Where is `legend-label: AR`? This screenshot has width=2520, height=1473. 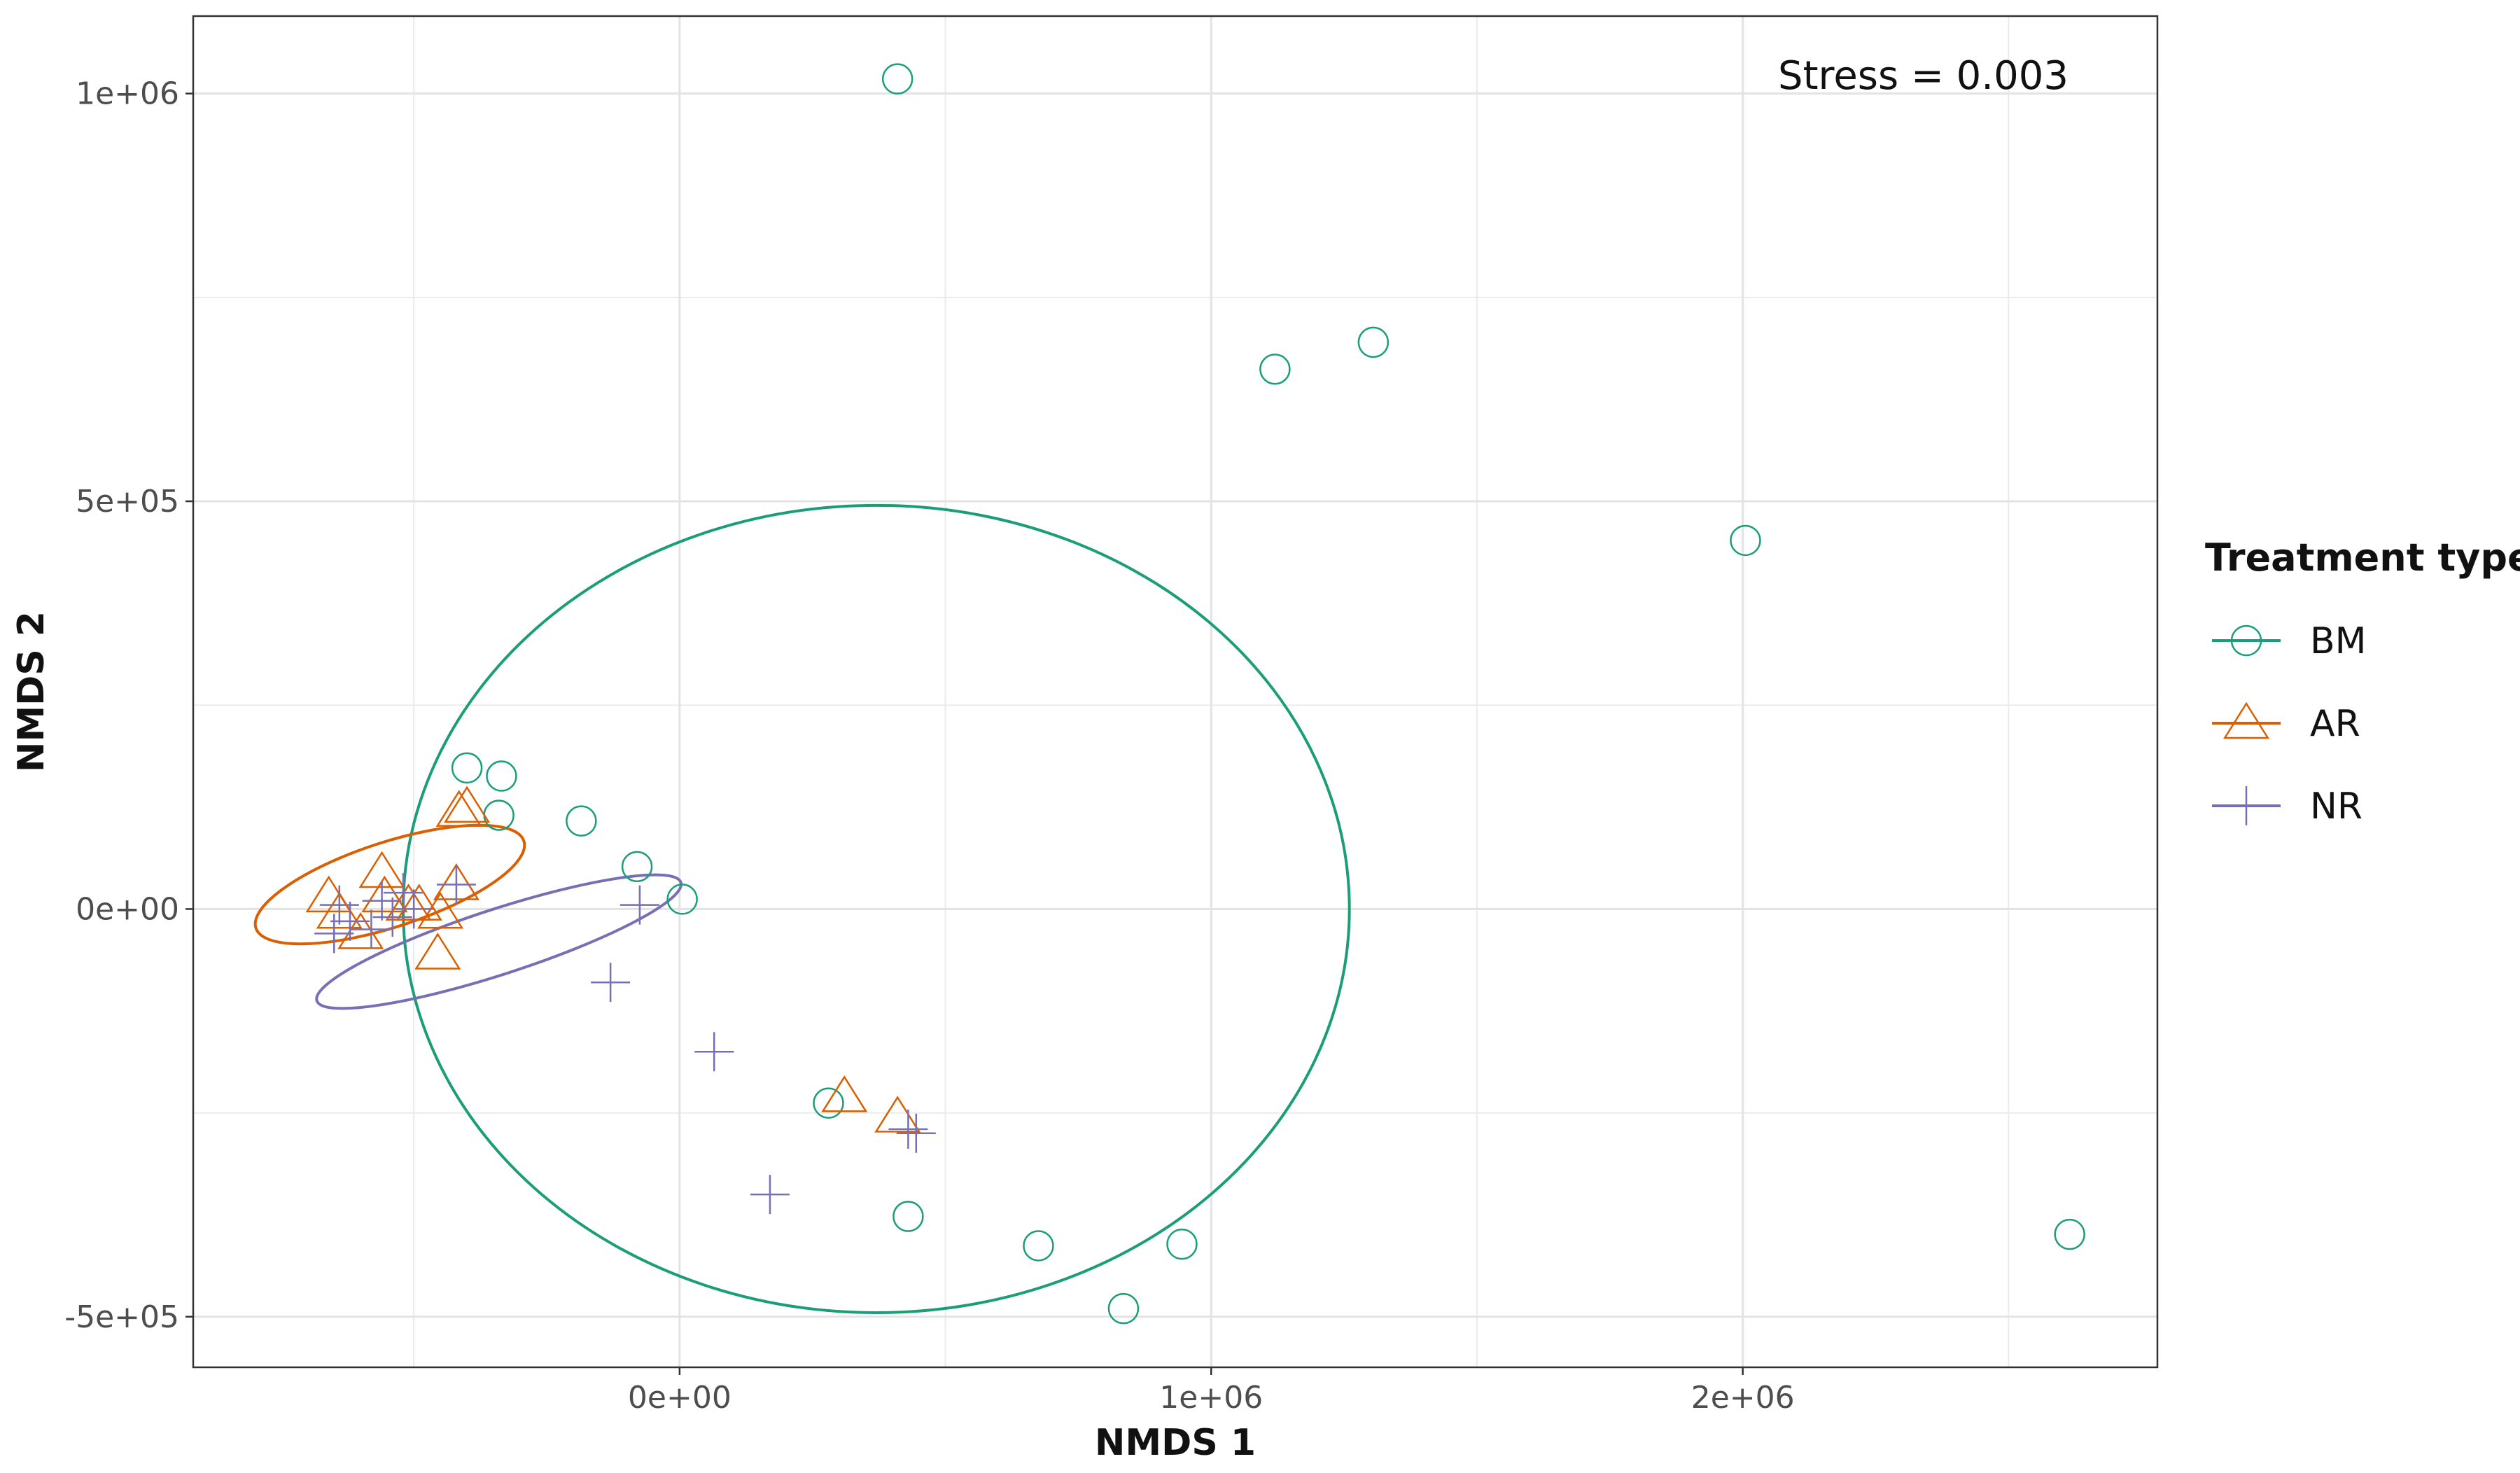 legend-label: AR is located at coordinates (2335, 724).